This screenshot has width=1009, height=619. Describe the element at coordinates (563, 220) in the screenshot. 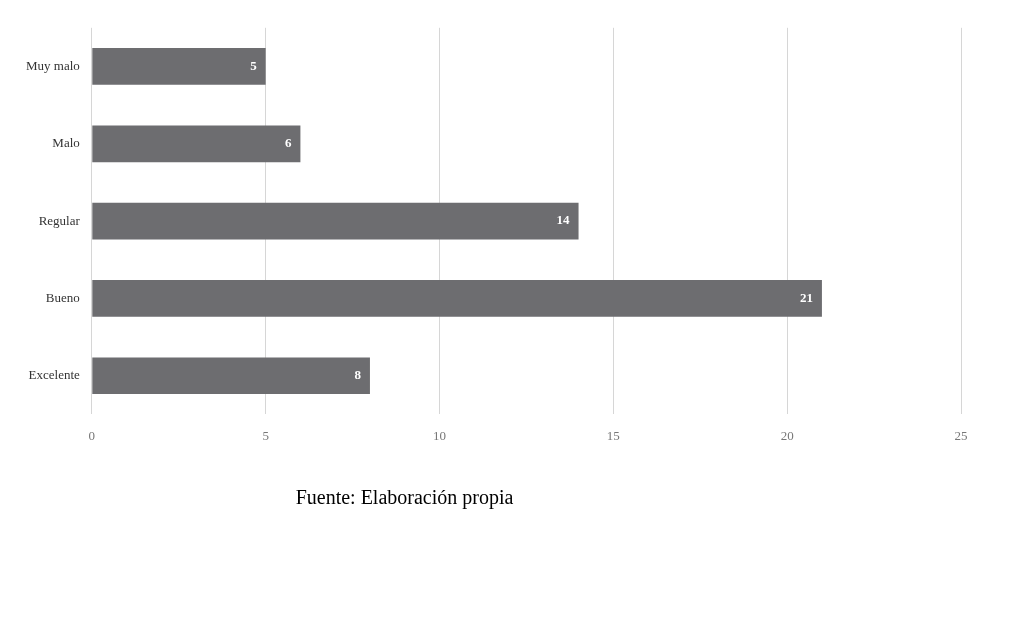

I see `data-label: 14` at that location.